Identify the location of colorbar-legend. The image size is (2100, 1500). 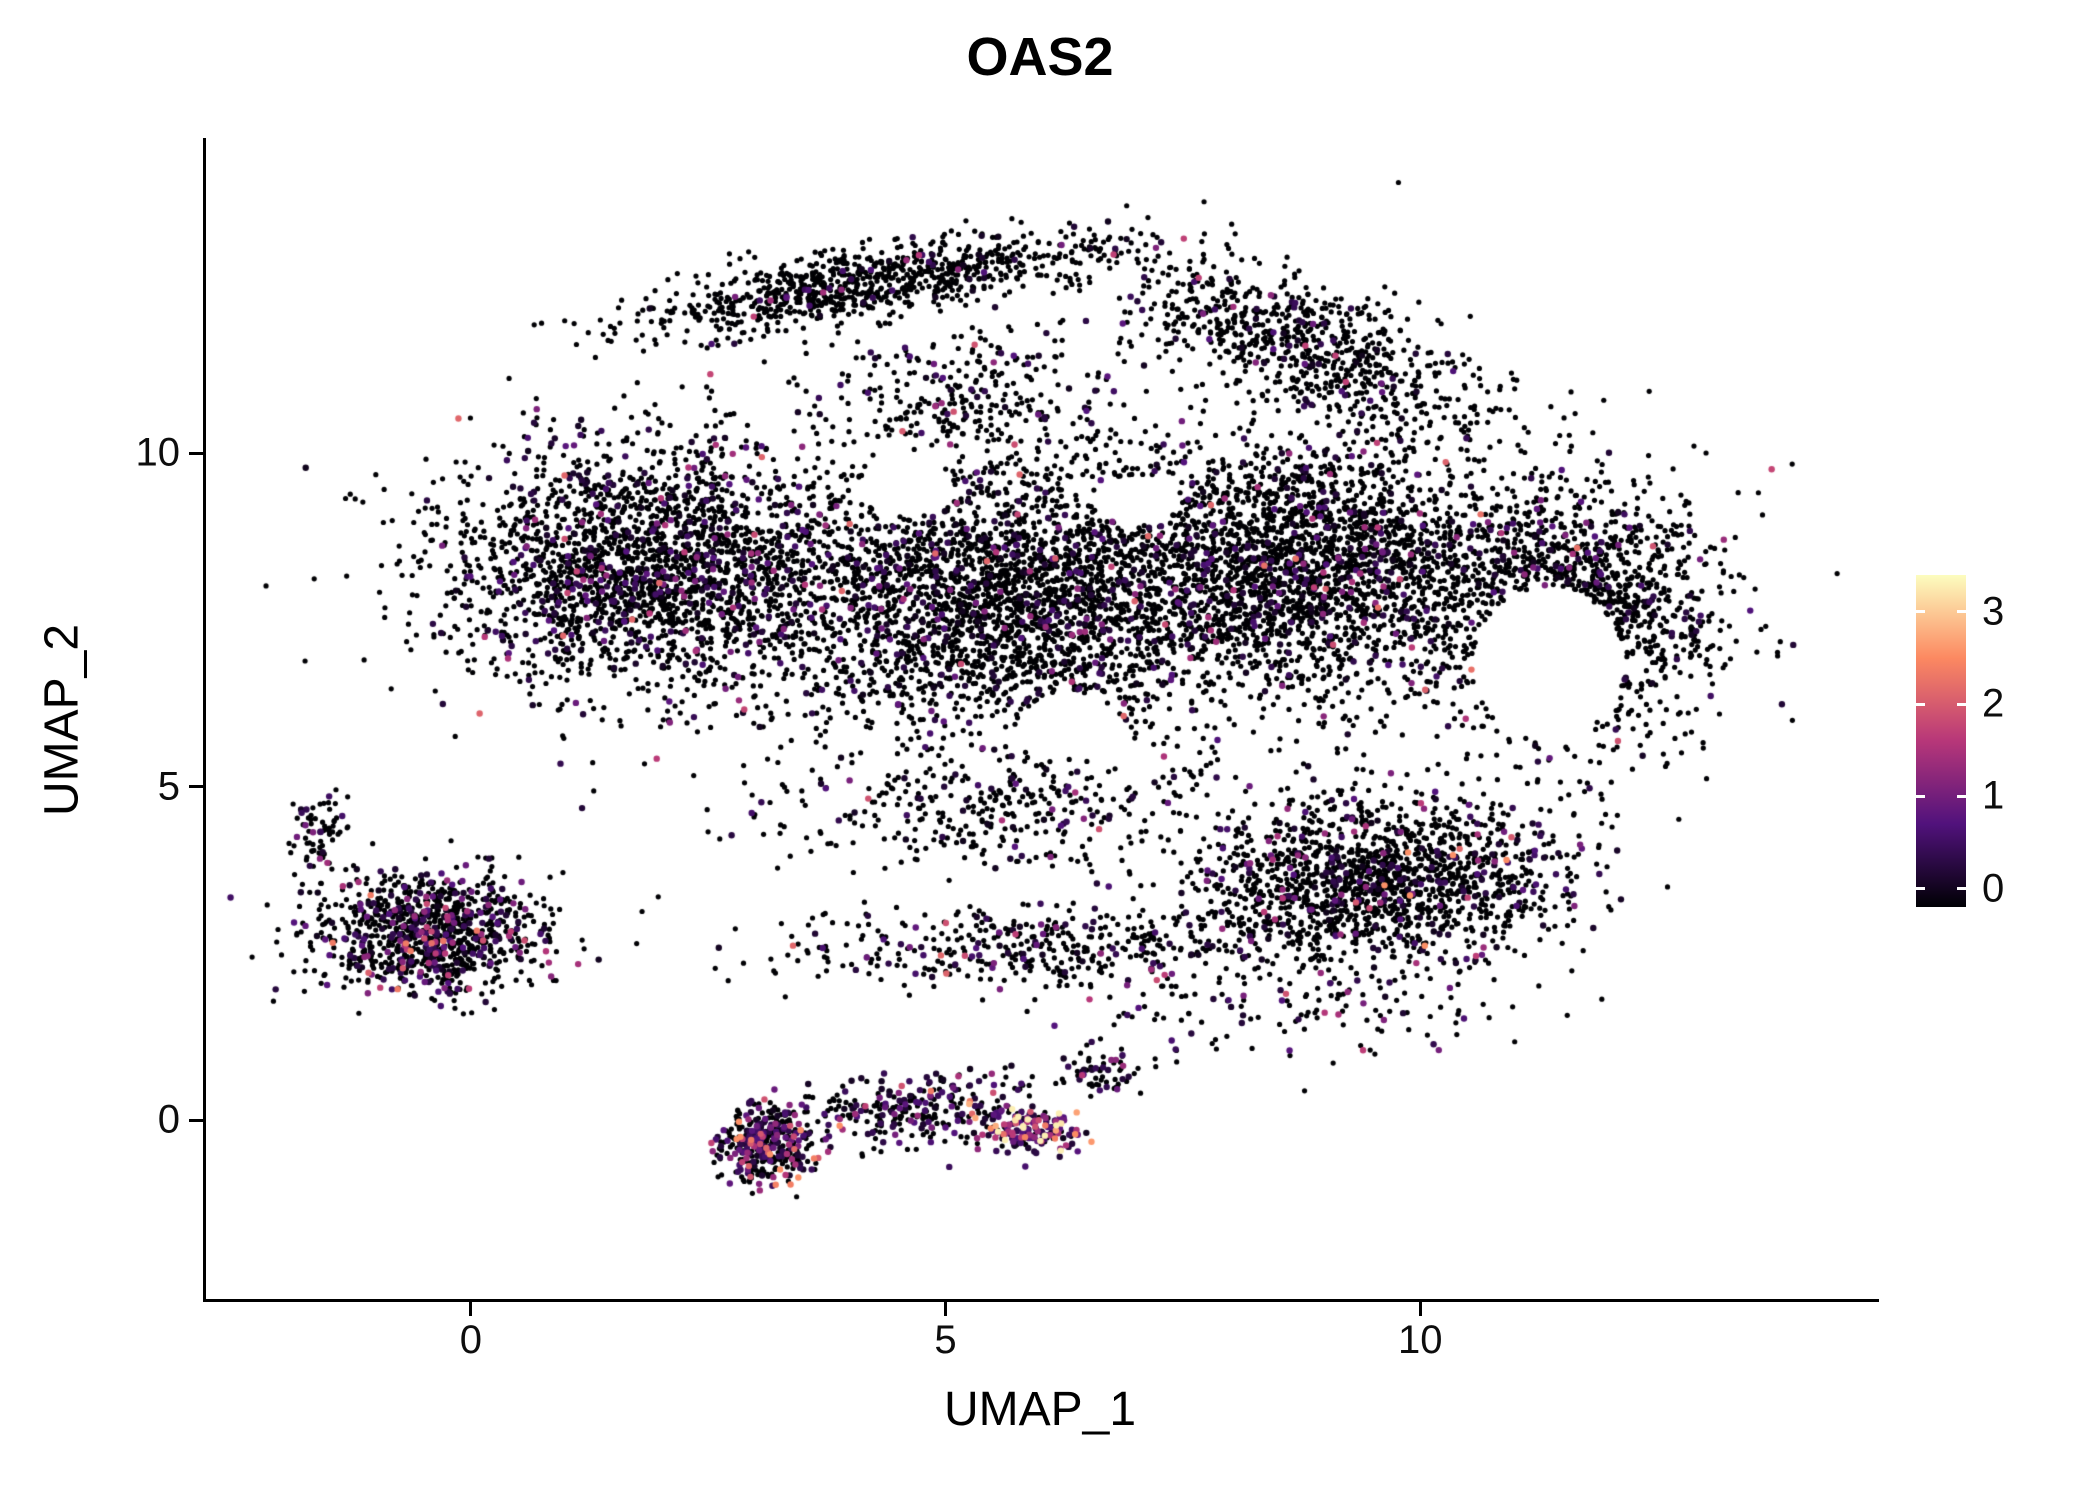
(1941, 741).